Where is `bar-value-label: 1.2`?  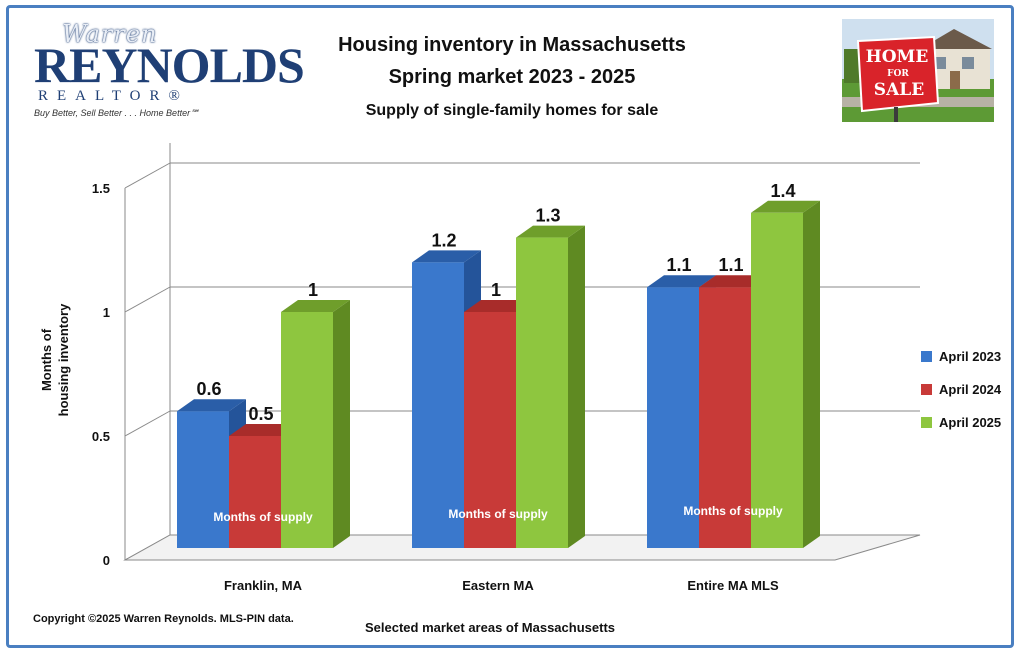 bar-value-label: 1.2 is located at coordinates (443, 240).